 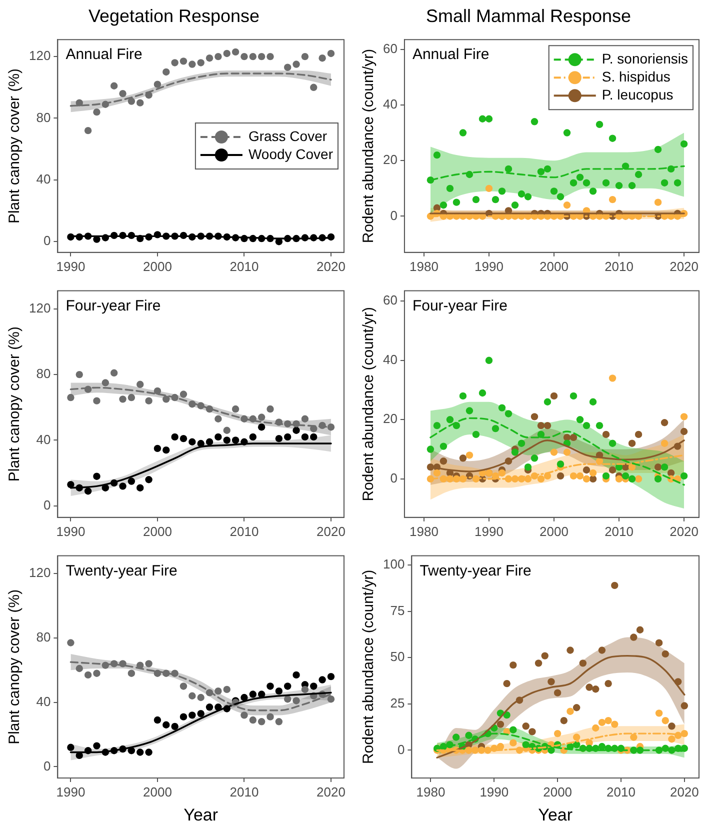 I want to click on chart-title: Small Mammal Response, so click(x=529, y=16).